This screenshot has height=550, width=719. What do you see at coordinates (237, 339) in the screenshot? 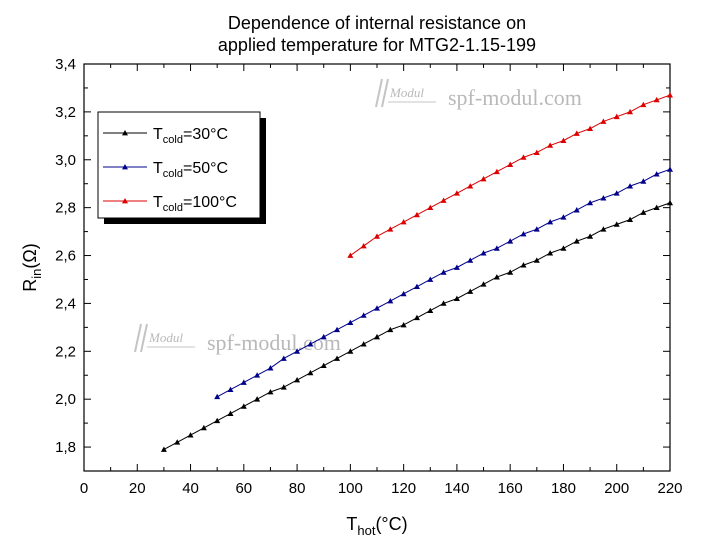
I see `watermark-2: Modul spf-modul.com` at bounding box center [237, 339].